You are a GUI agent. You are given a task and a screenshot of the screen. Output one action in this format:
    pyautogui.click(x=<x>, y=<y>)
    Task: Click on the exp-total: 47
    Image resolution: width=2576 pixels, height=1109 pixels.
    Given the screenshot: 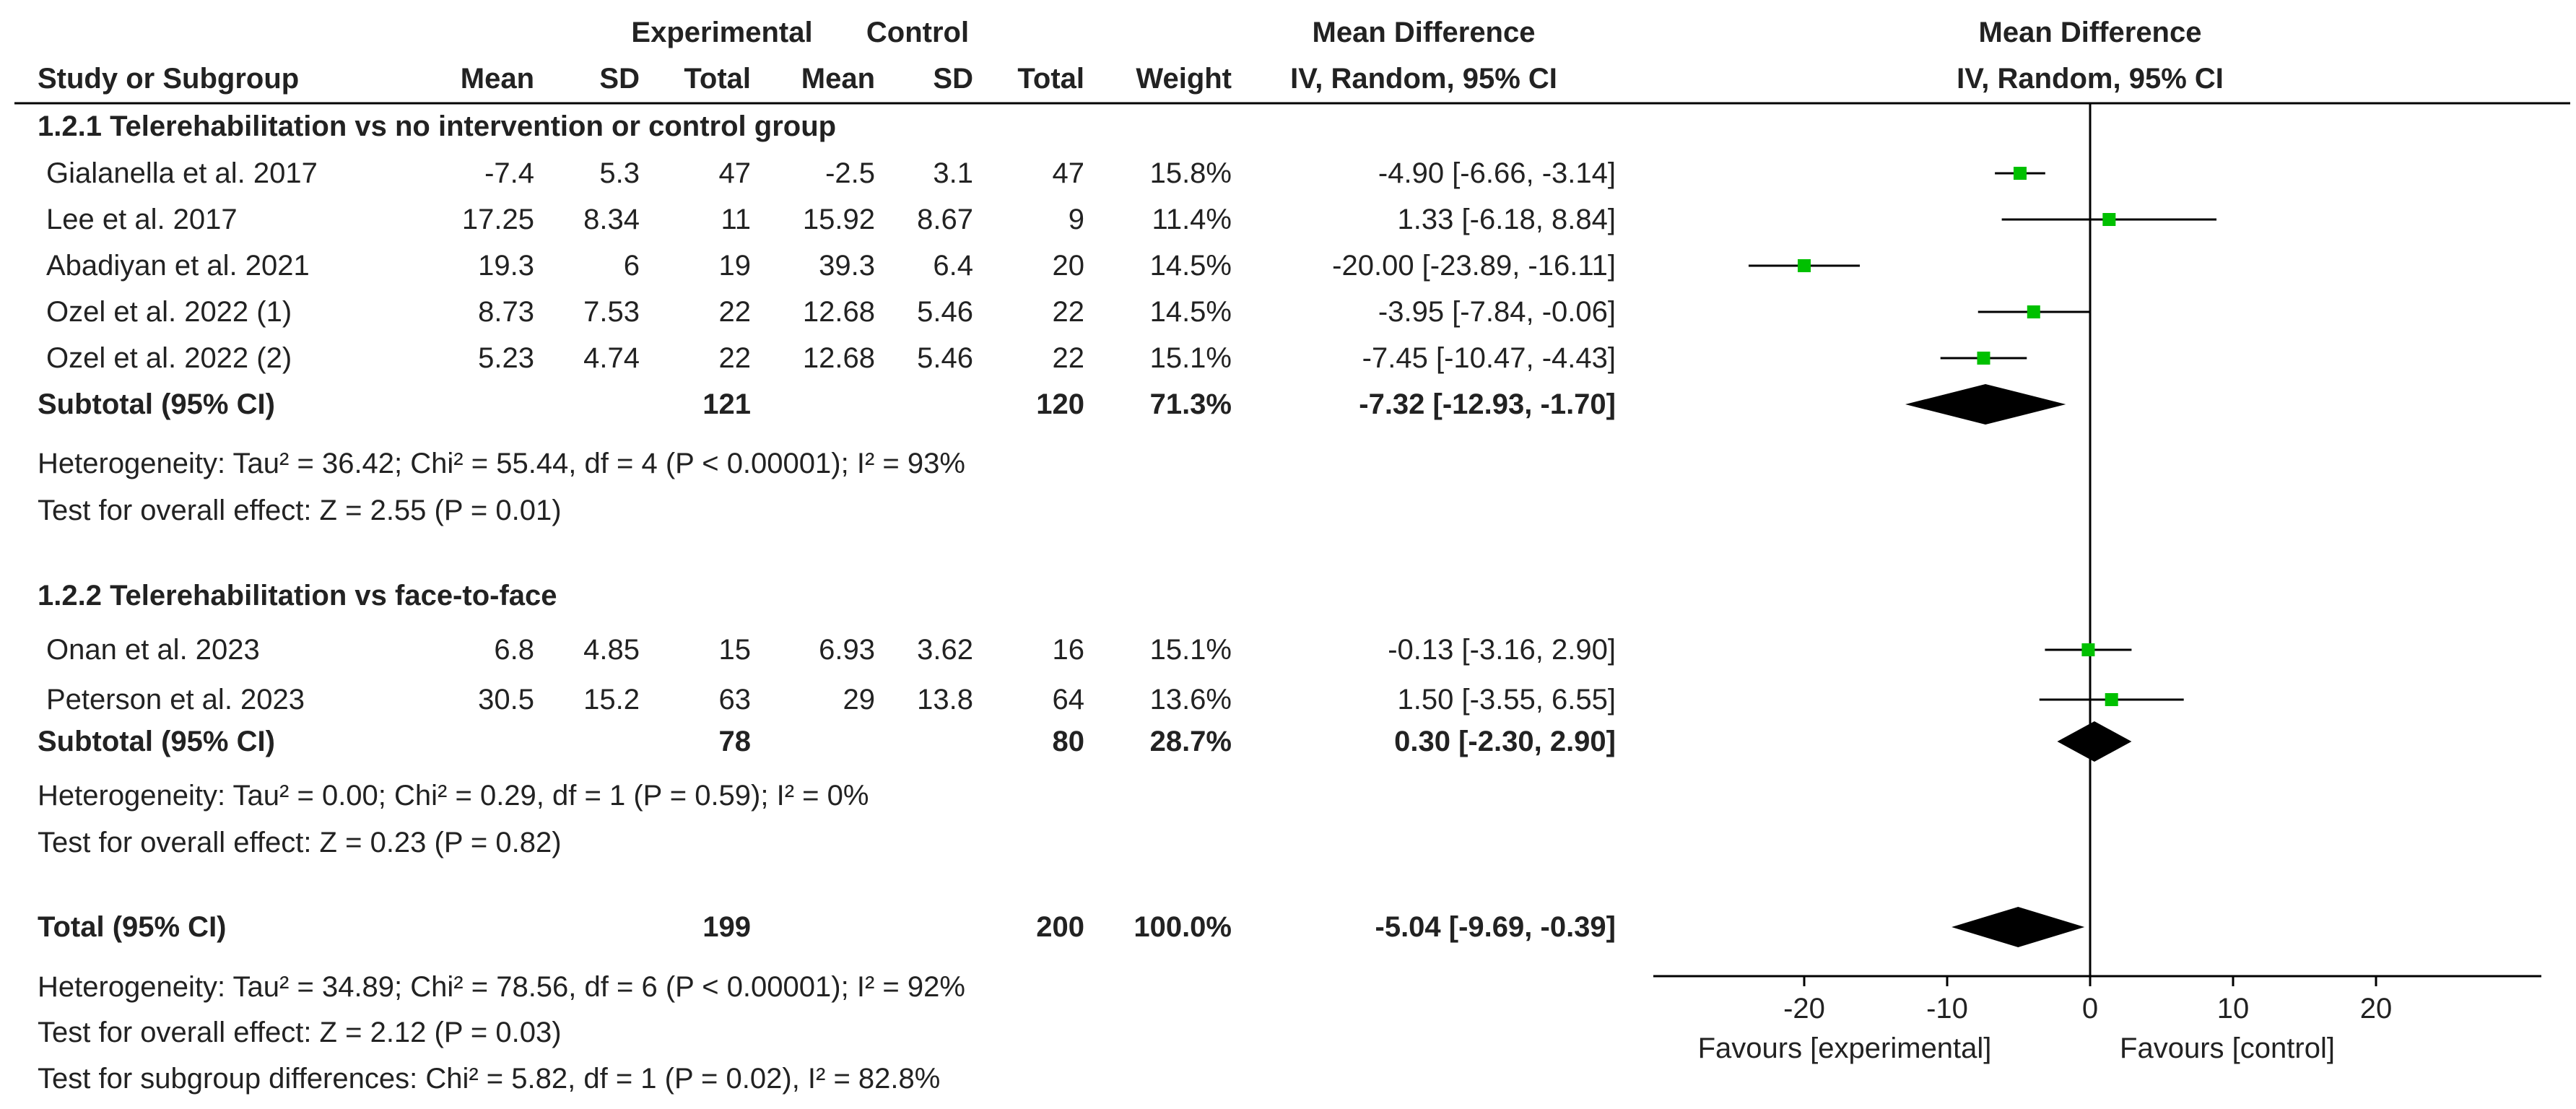 What is the action you would take?
    pyautogui.click(x=735, y=173)
    